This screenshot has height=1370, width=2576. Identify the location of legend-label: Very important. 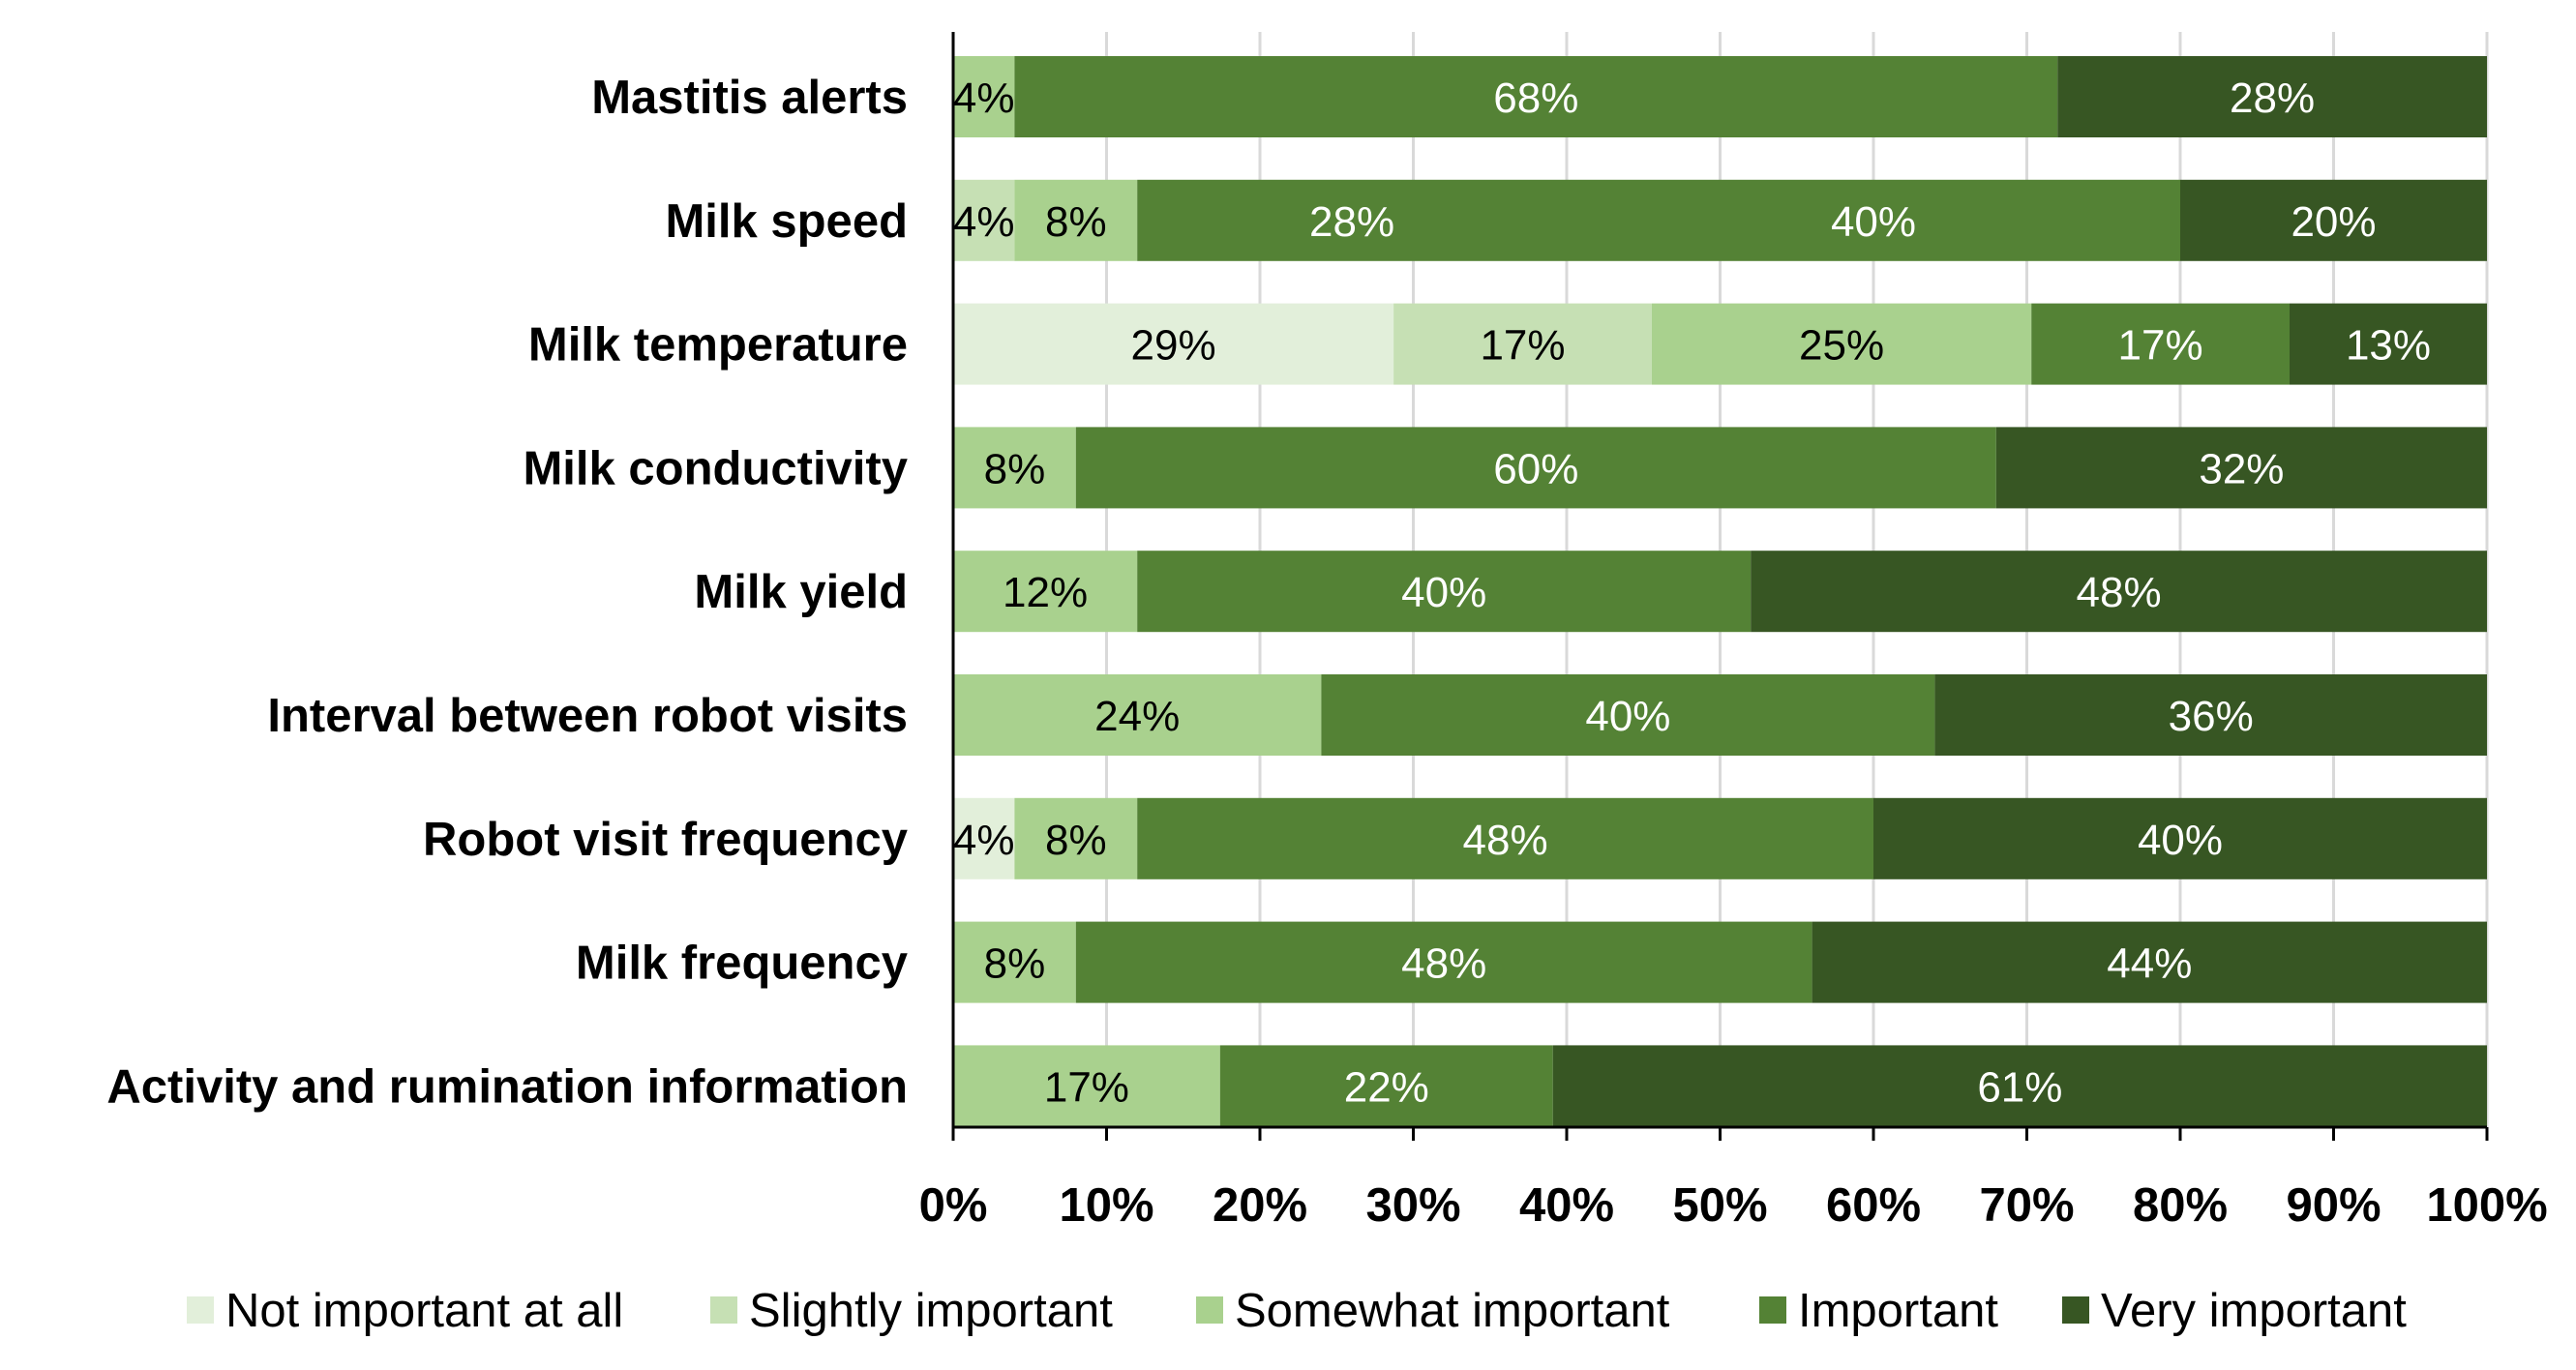
(2254, 1311).